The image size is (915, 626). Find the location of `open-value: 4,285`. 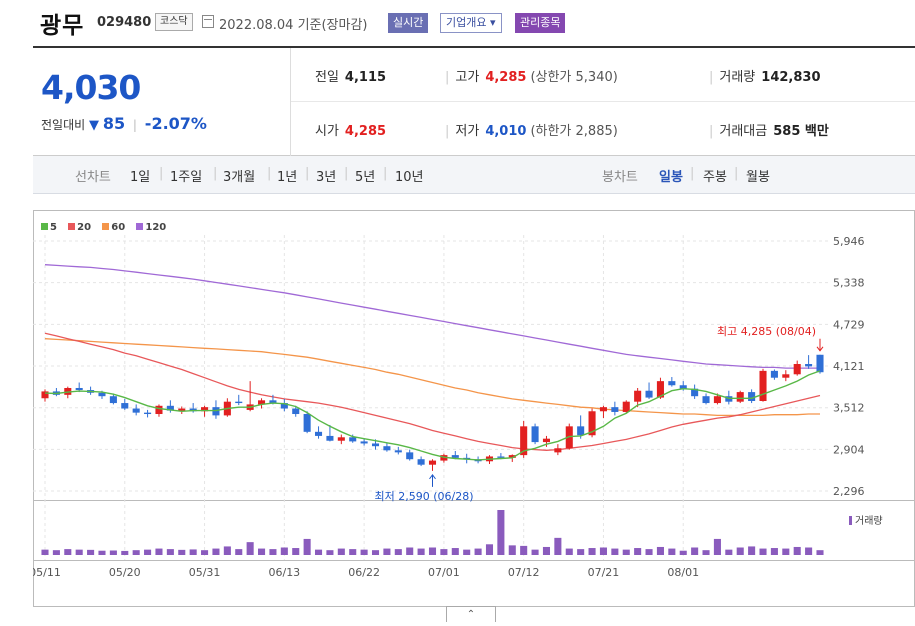

open-value: 4,285 is located at coordinates (365, 131).